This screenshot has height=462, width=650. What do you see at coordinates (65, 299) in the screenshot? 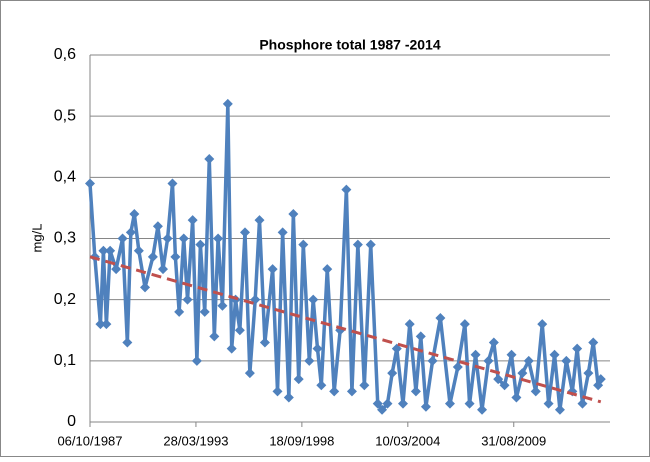
I see `y-tick-label: 0,2` at bounding box center [65, 299].